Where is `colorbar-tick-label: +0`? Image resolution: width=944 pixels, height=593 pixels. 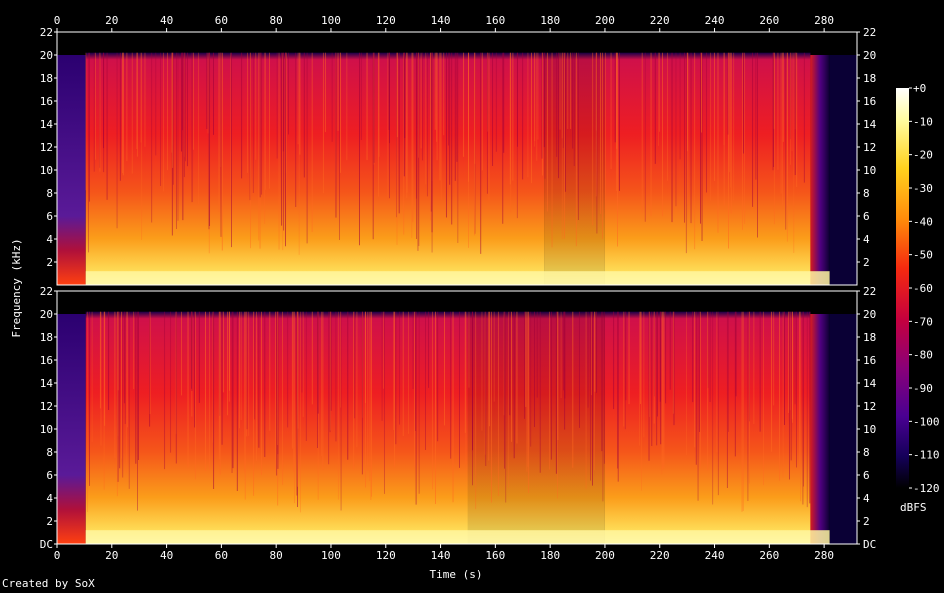
colorbar-tick-label: +0 is located at coordinates (919, 88).